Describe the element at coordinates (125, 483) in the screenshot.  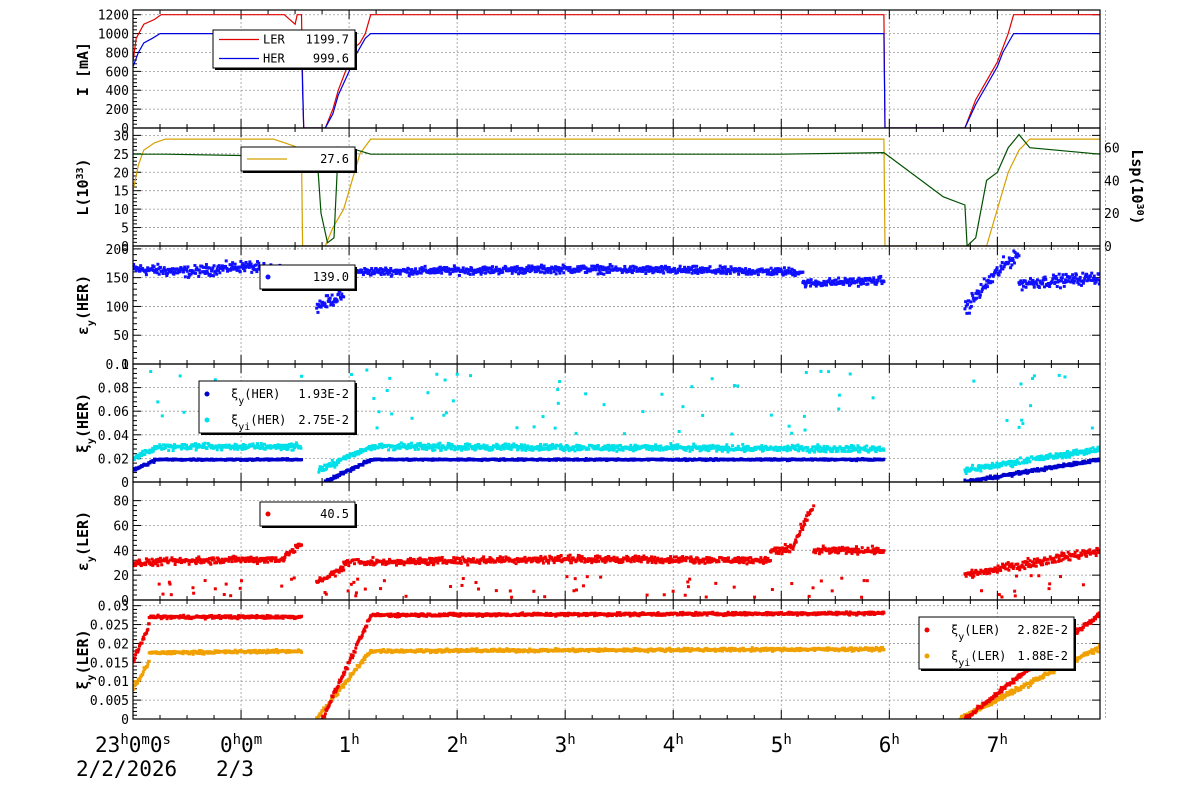
I see `y-tick-label: 0` at that location.